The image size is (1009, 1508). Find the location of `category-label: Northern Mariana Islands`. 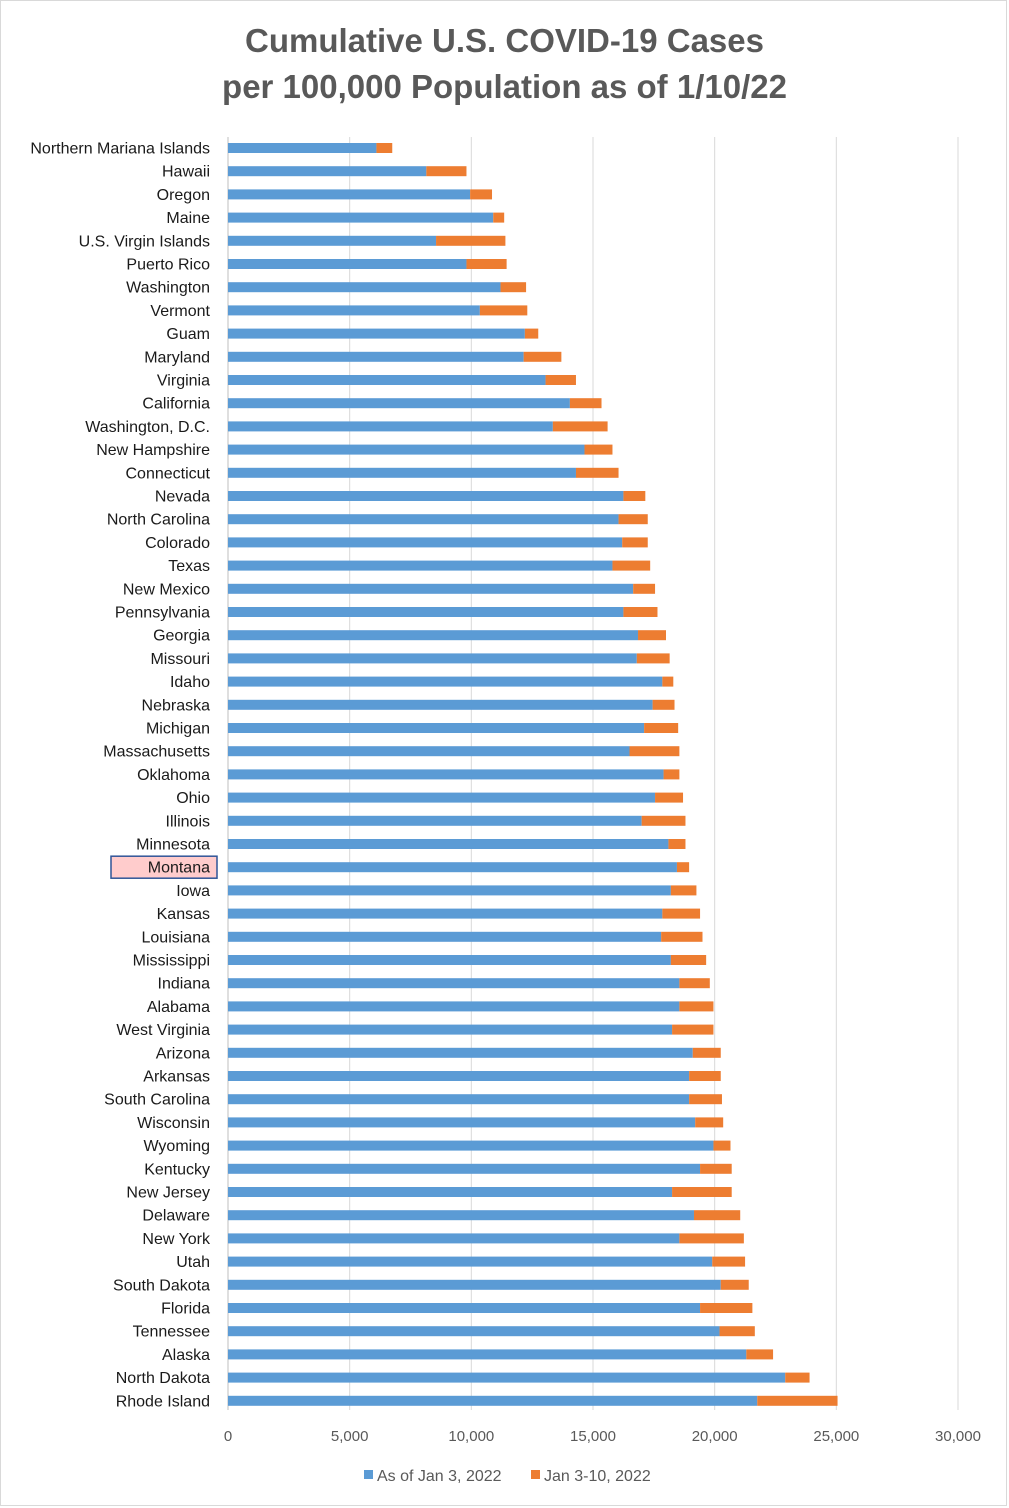

category-label: Northern Mariana Islands is located at coordinates (120, 149).